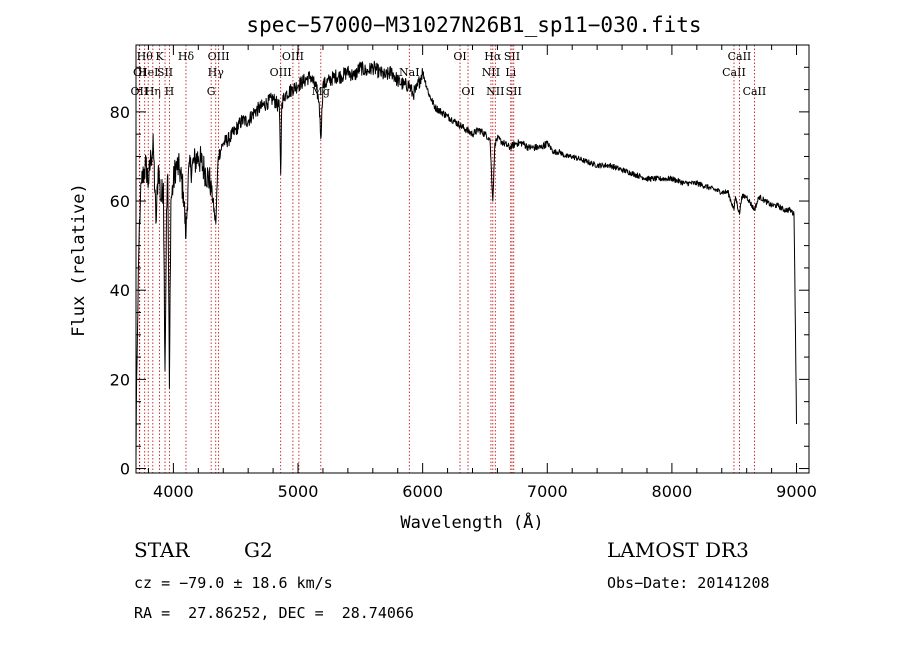 The height and width of the screenshot is (649, 900). Describe the element at coordinates (471, 522) in the screenshot. I see `x-axis-label: Wavelength (Å)` at that location.